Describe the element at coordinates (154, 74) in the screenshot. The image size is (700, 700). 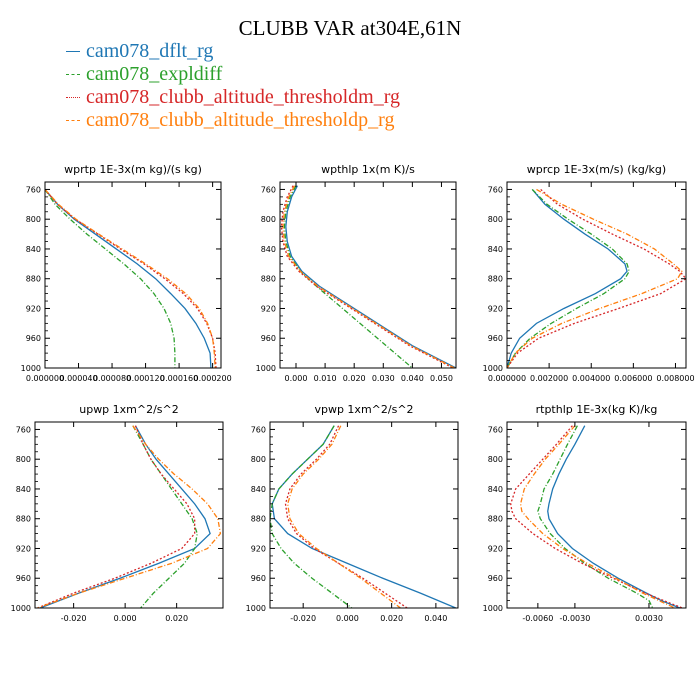
I see `legend-label-2: cam078_expldiff` at that location.